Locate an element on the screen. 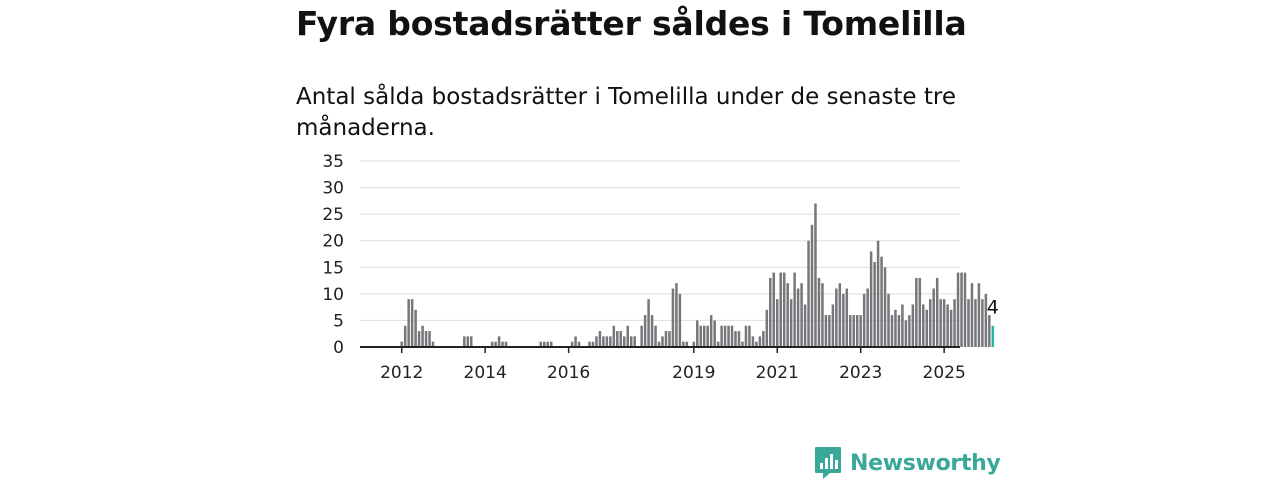 This screenshot has width=1280, height=480. bar-latest is located at coordinates (993, 336).